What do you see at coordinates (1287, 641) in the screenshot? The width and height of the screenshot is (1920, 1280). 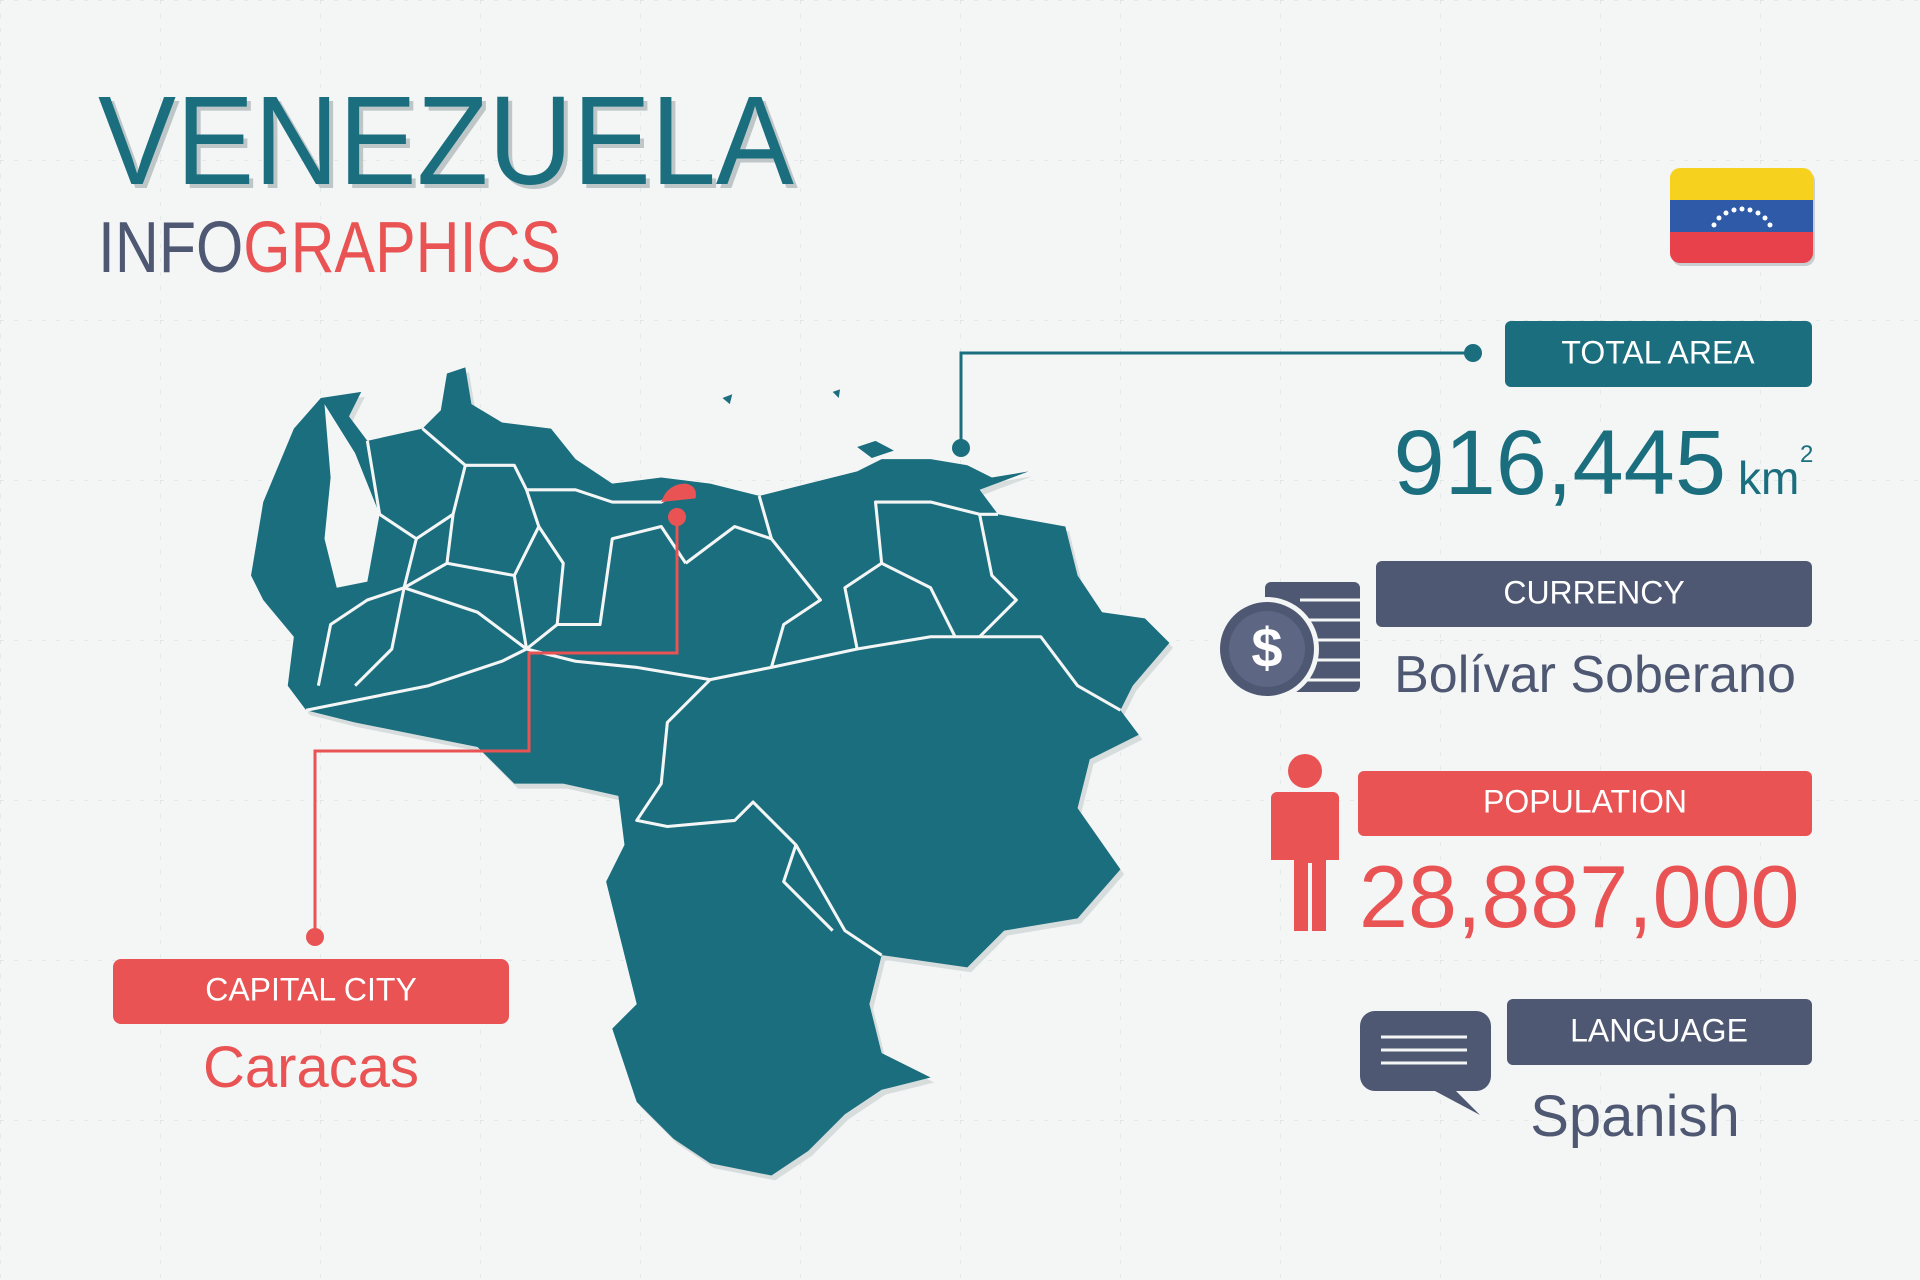 I see `coin-icon: $` at bounding box center [1287, 641].